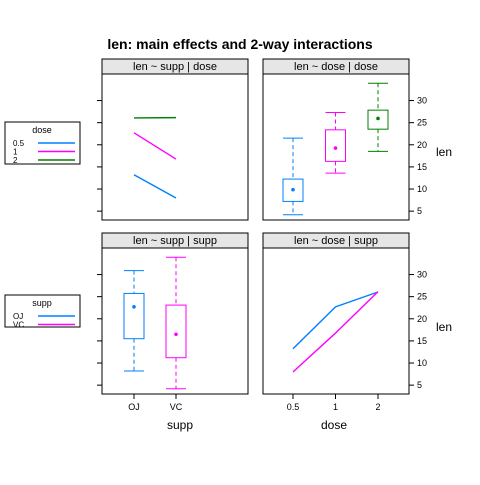  What do you see at coordinates (334, 425) in the screenshot?
I see `x-axis-label-dose: dose` at bounding box center [334, 425].